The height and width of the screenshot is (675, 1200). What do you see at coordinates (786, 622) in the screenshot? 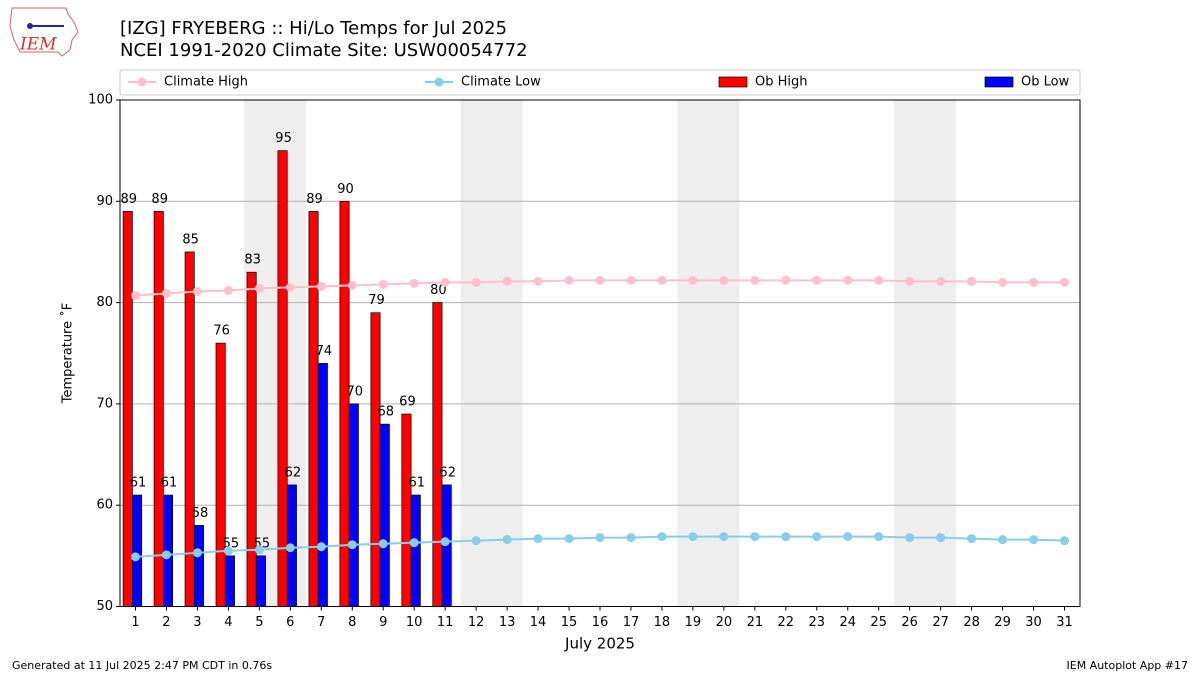
I see `x-tick-label: 22` at bounding box center [786, 622].